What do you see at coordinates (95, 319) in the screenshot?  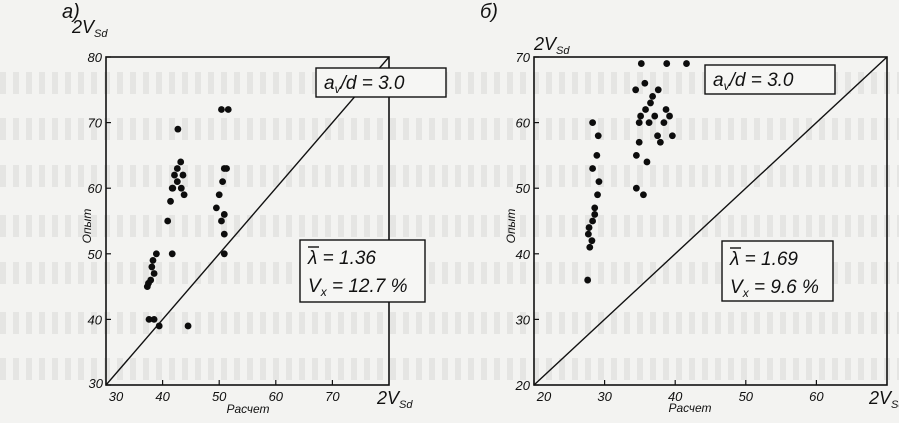 I see `y-tick-label: 40` at bounding box center [95, 319].